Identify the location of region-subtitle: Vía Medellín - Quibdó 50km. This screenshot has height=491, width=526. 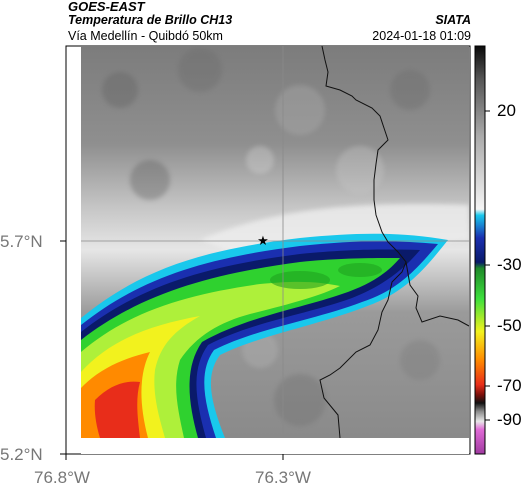
(145, 36).